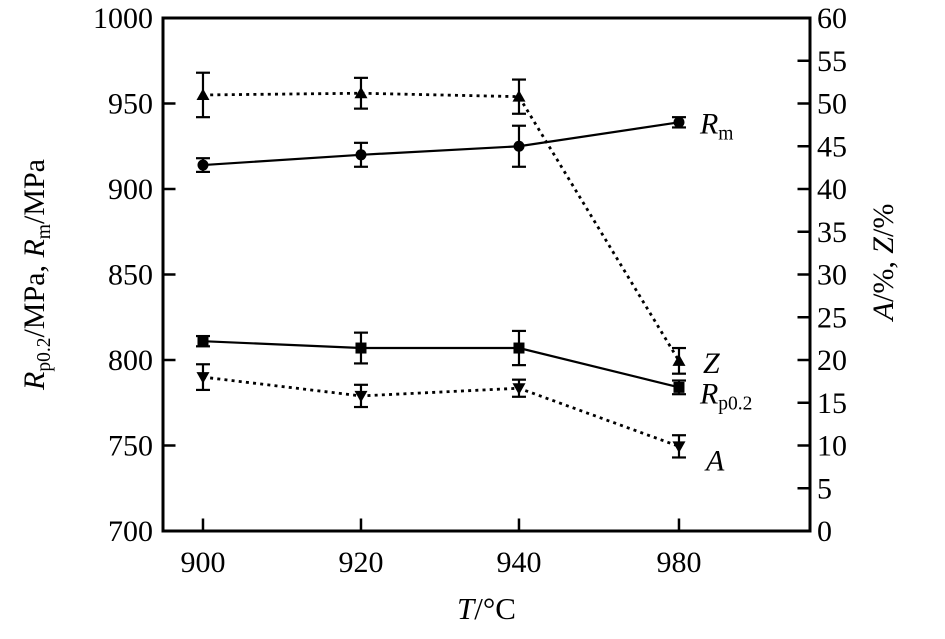  Describe the element at coordinates (711, 363) in the screenshot. I see `series-Z-label: Z` at that location.